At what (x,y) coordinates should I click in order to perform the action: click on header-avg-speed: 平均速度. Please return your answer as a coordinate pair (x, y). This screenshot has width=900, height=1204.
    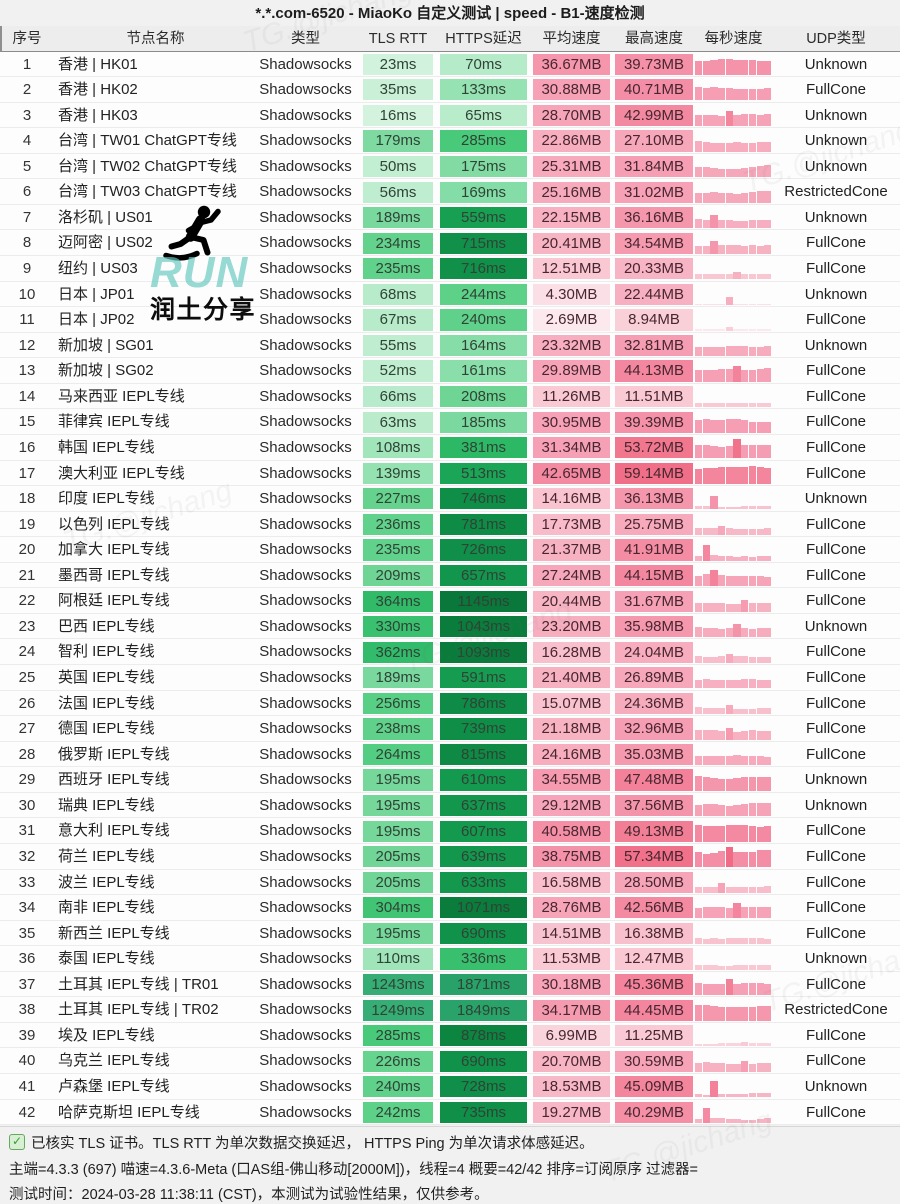
    Looking at the image, I should click on (571, 39).